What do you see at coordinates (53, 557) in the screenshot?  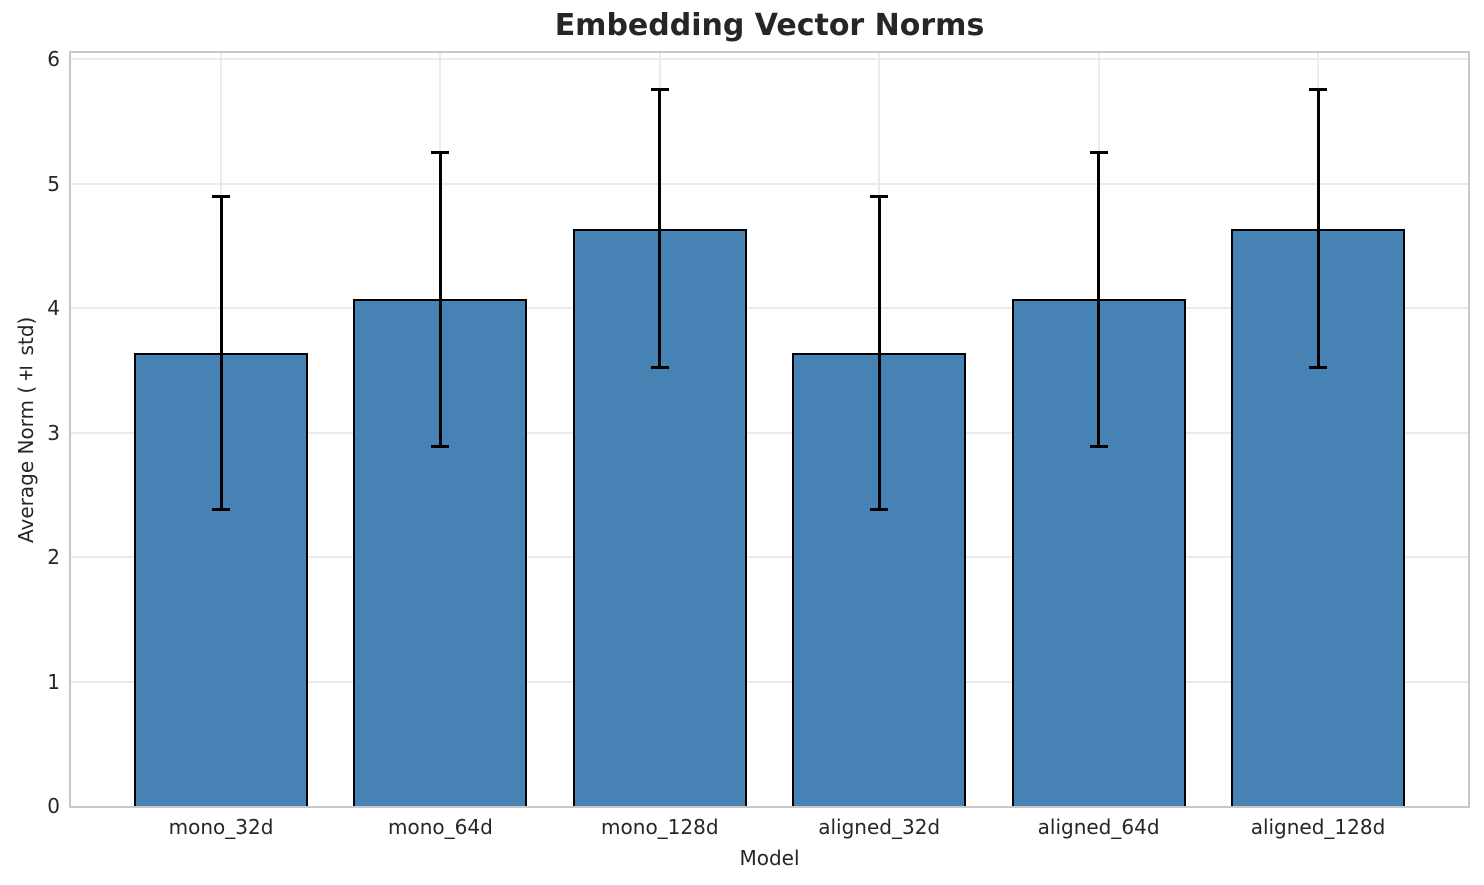 I see `y-tick-label-2: 2` at bounding box center [53, 557].